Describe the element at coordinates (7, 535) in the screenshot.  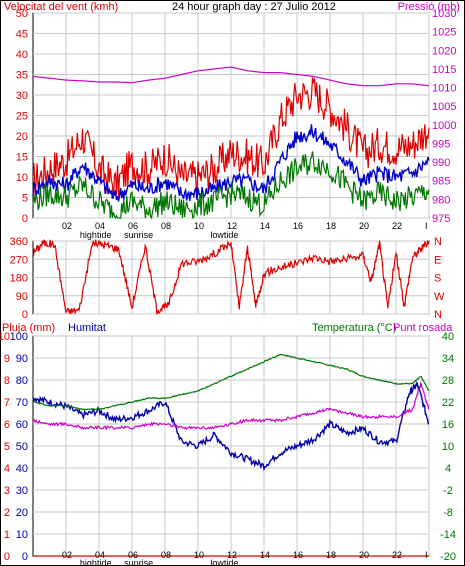
I see `rain-y-tick: 1` at that location.